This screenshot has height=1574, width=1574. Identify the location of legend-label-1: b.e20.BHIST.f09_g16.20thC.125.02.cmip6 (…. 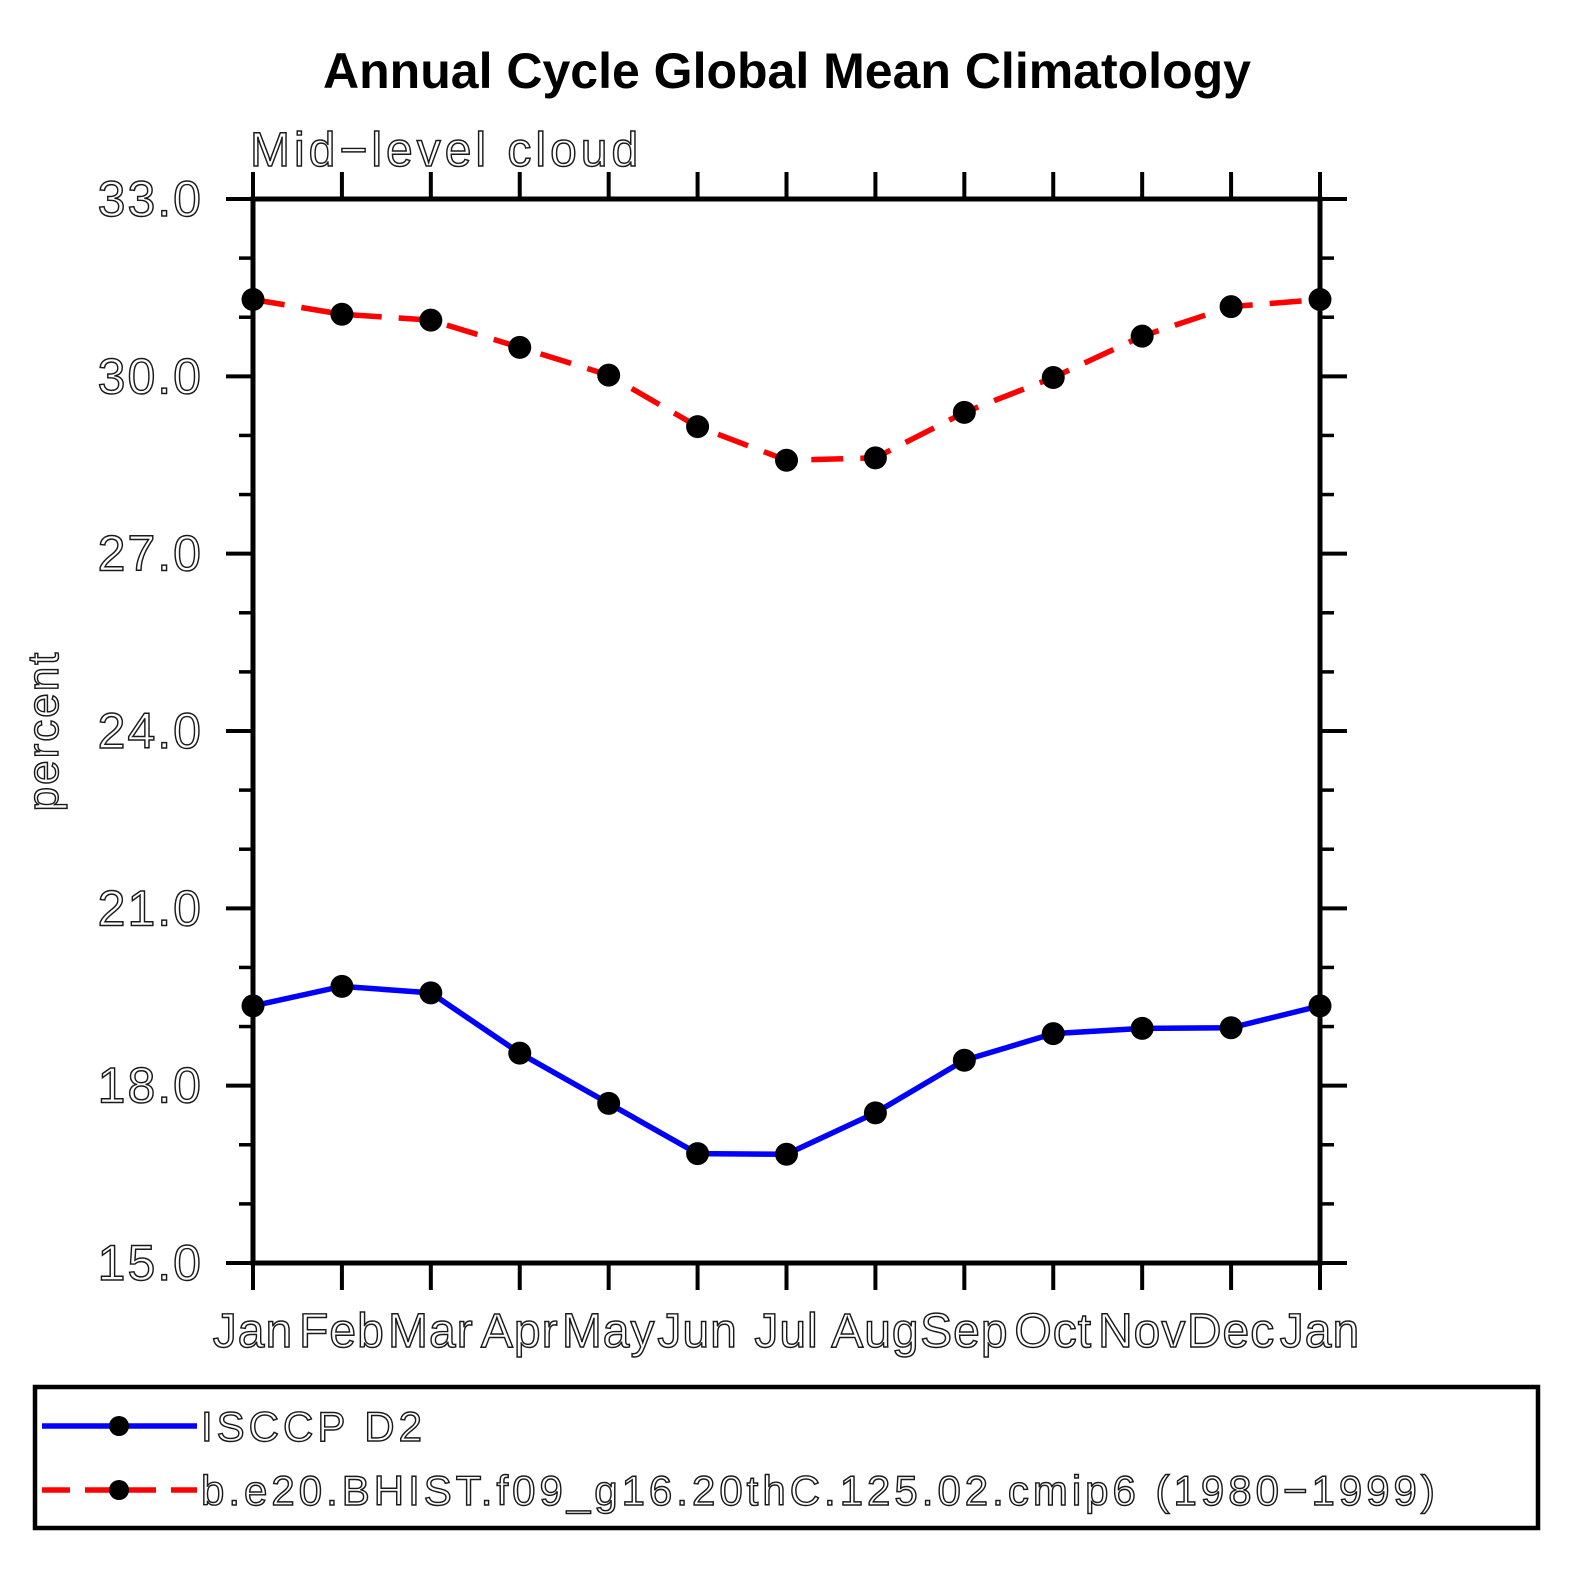
(820, 1490).